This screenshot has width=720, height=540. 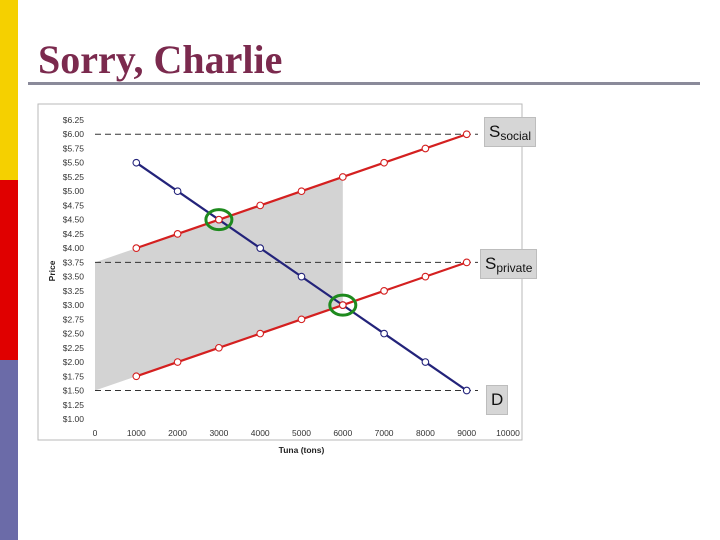 I want to click on x-axis-label: Tuna (tons), so click(x=302, y=450).